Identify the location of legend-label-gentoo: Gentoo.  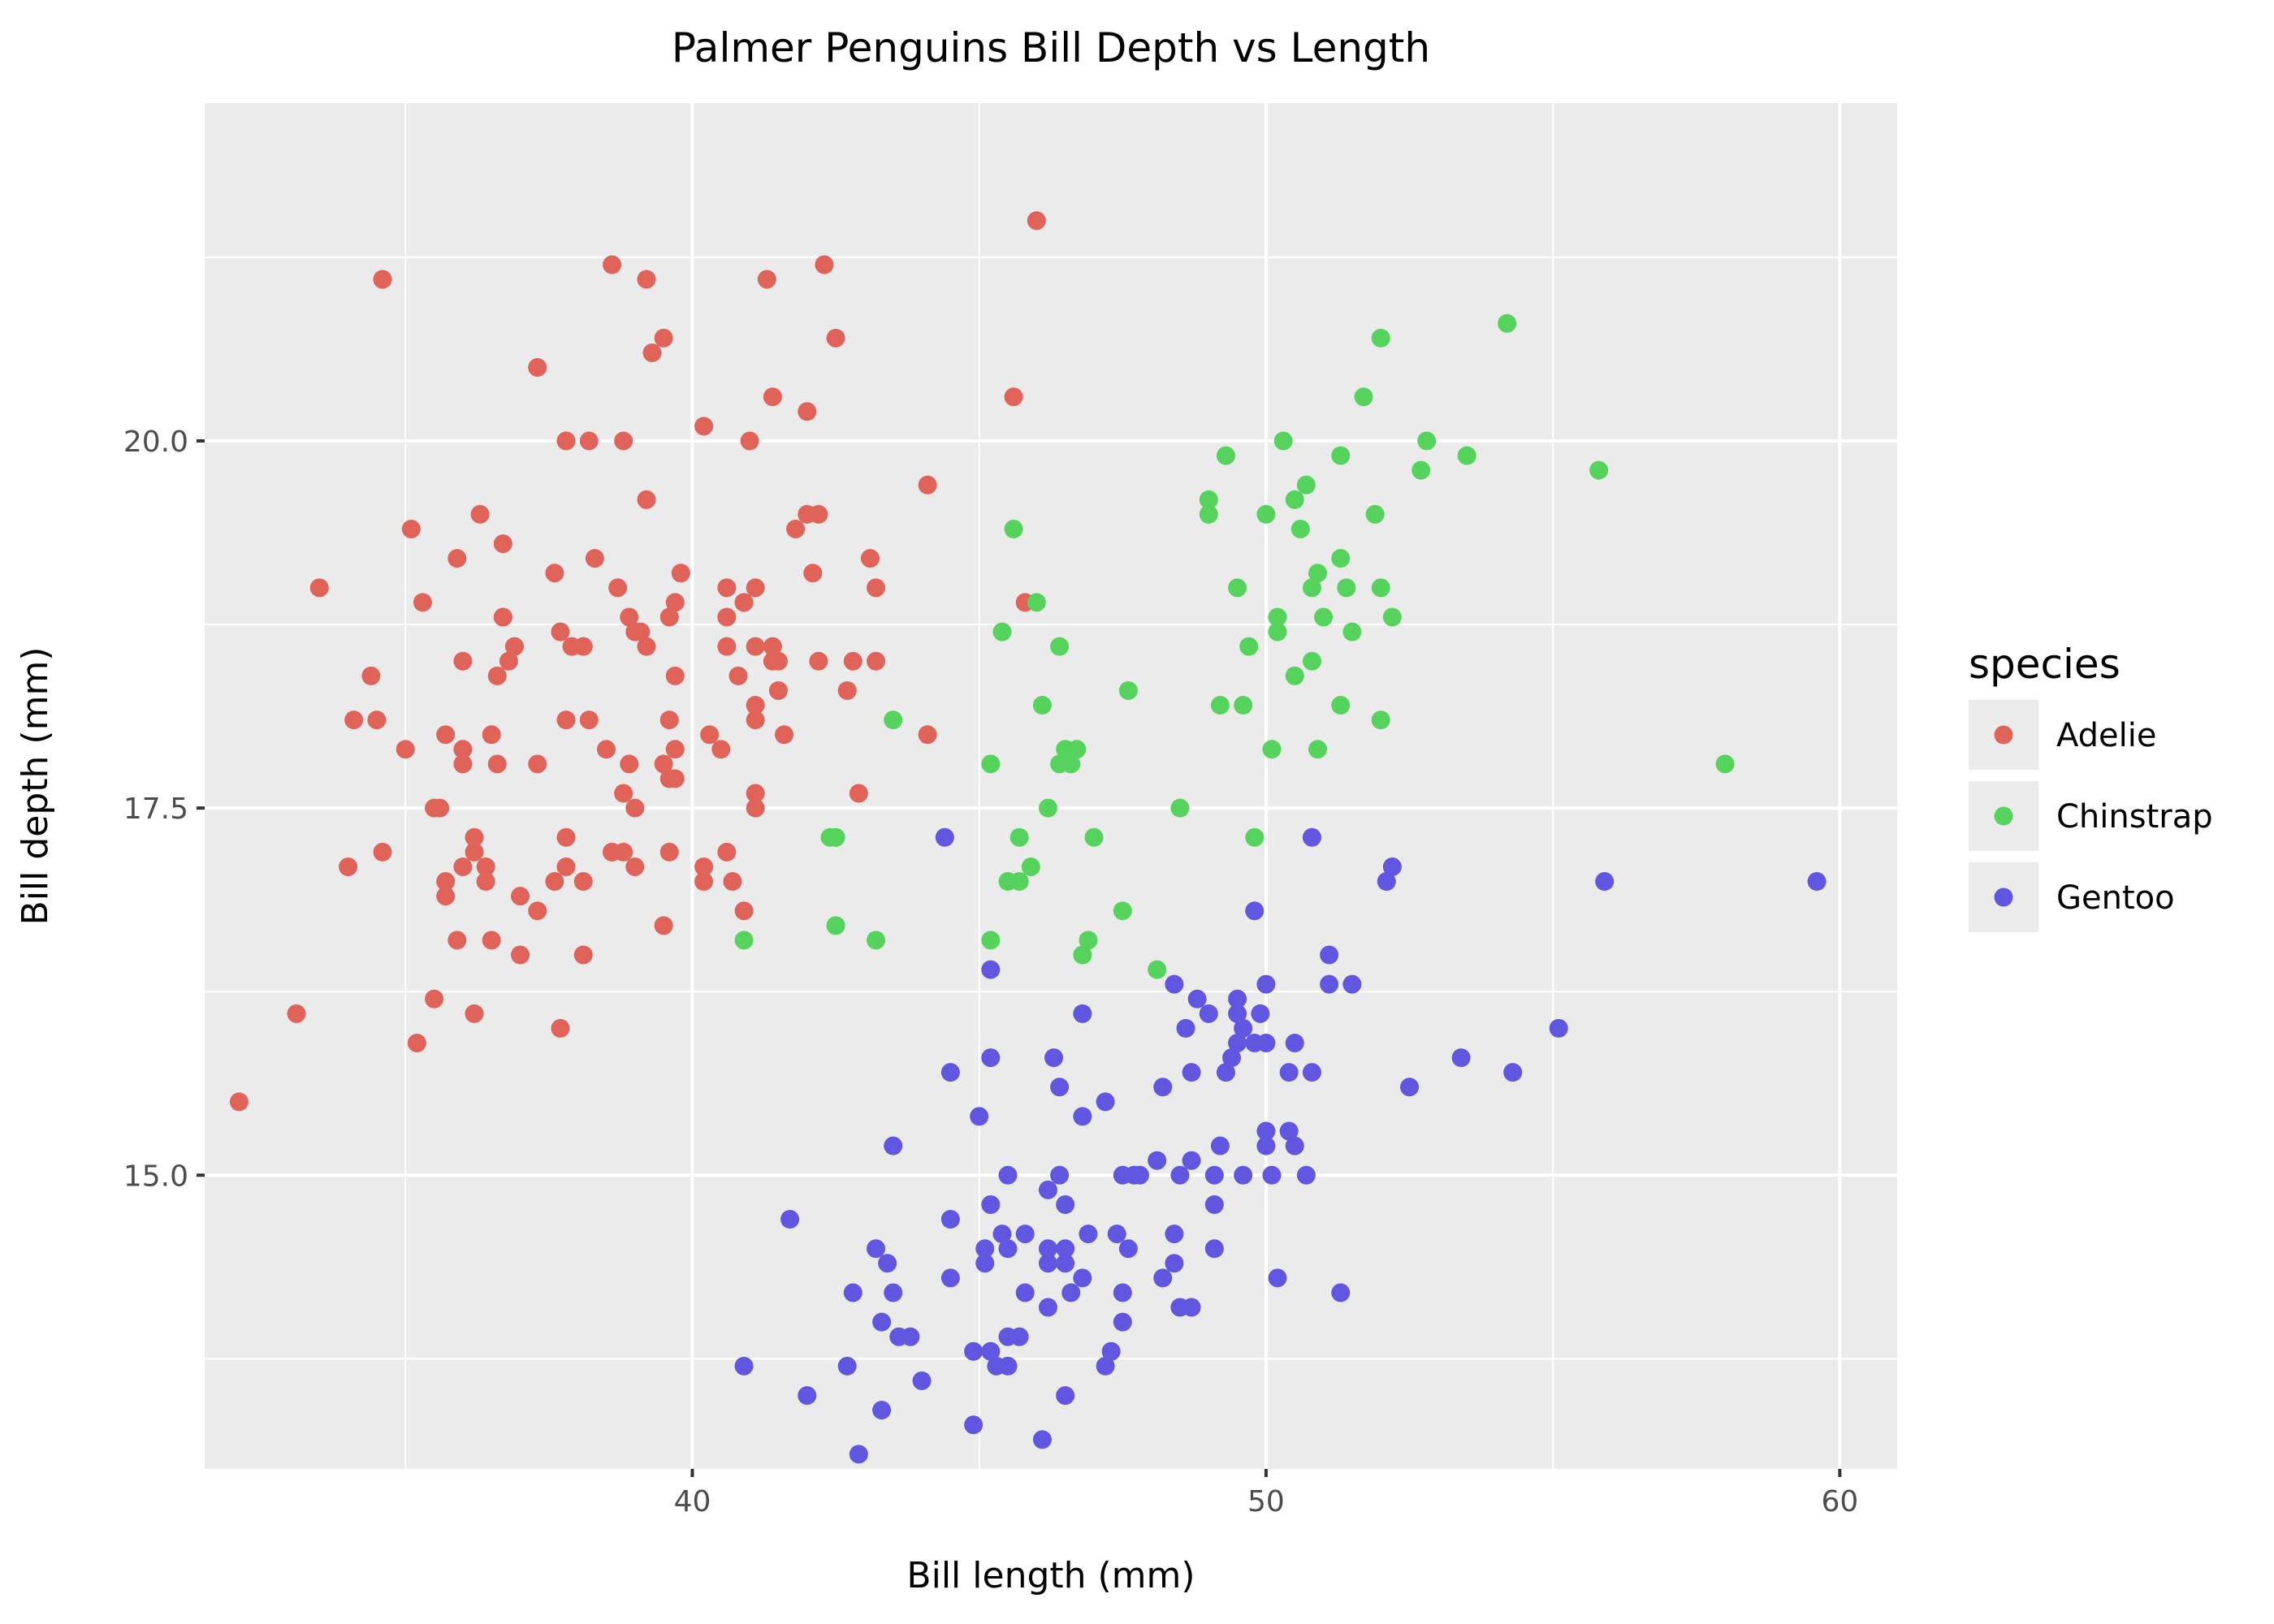
(2115, 898).